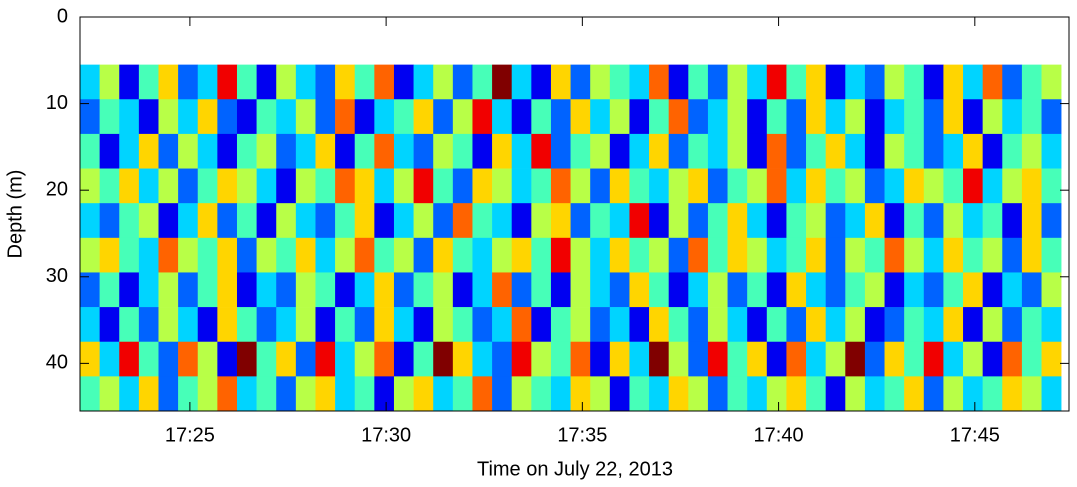 This screenshot has height=487, width=1077. What do you see at coordinates (15, 214) in the screenshot?
I see `y-axis-label: Depth (m)` at bounding box center [15, 214].